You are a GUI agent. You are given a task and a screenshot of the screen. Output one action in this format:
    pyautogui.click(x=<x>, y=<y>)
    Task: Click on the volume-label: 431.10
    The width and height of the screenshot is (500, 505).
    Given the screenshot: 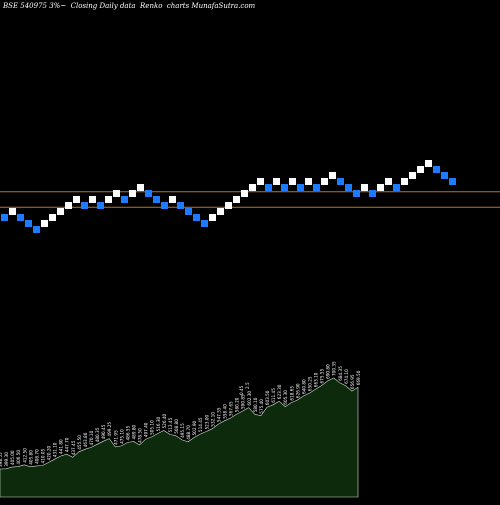 What is the action you would take?
    pyautogui.click(x=55, y=449)
    